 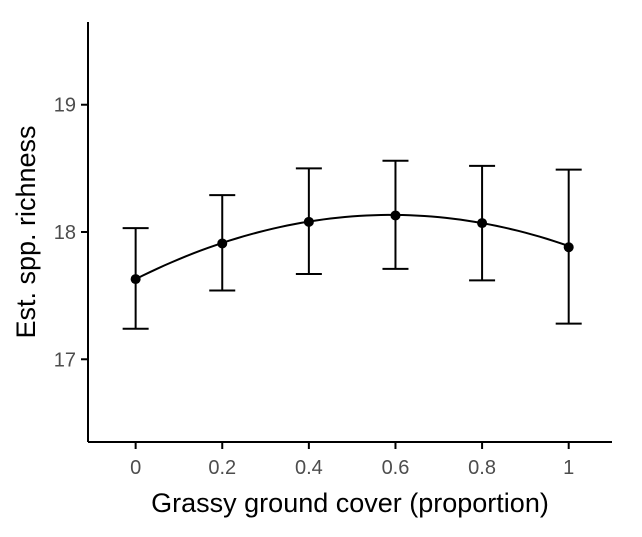 What do you see at coordinates (65, 360) in the screenshot?
I see `y-tick-label: 17` at bounding box center [65, 360].